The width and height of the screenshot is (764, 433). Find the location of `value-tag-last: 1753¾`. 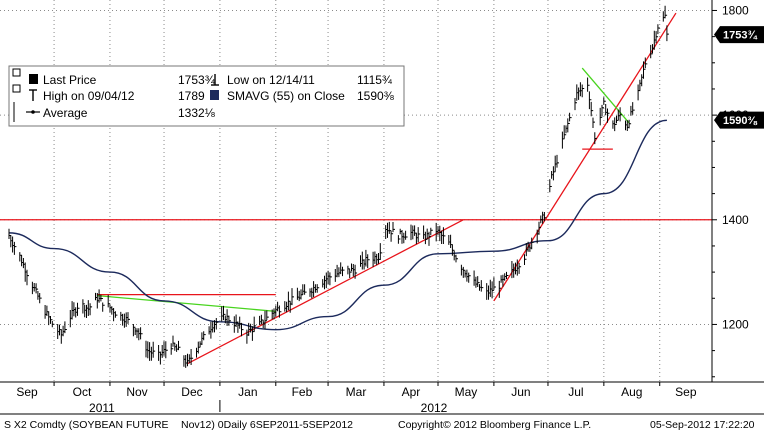

value-tag-last: 1753¾ is located at coordinates (739, 35).